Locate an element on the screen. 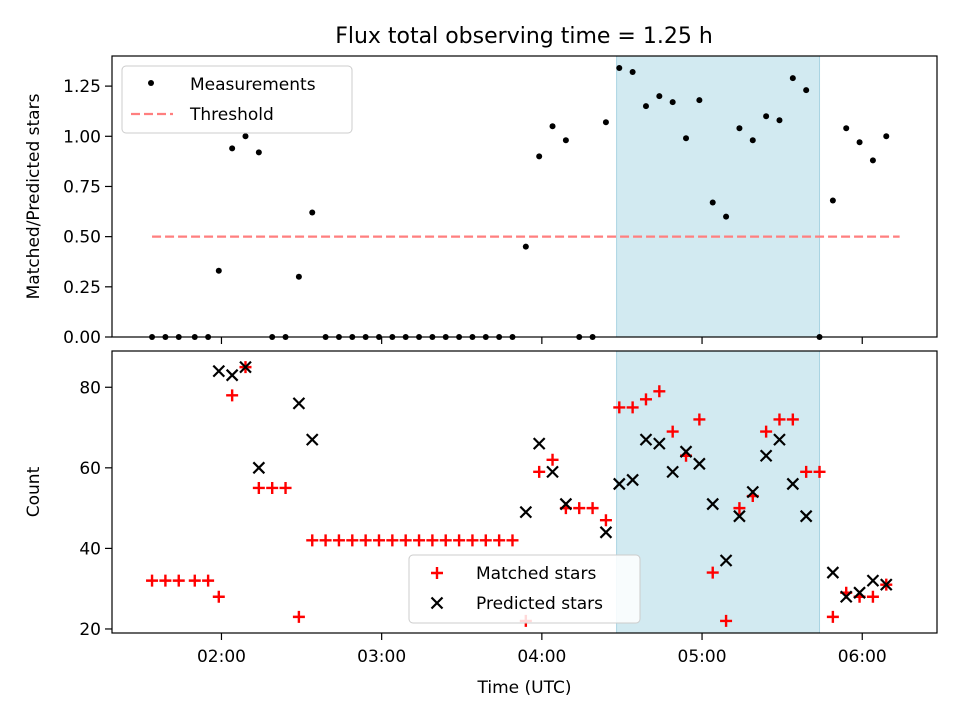 Image resolution: width=960 pixels, height=720 pixels. y-tick-label: 1.00 is located at coordinates (82, 137).